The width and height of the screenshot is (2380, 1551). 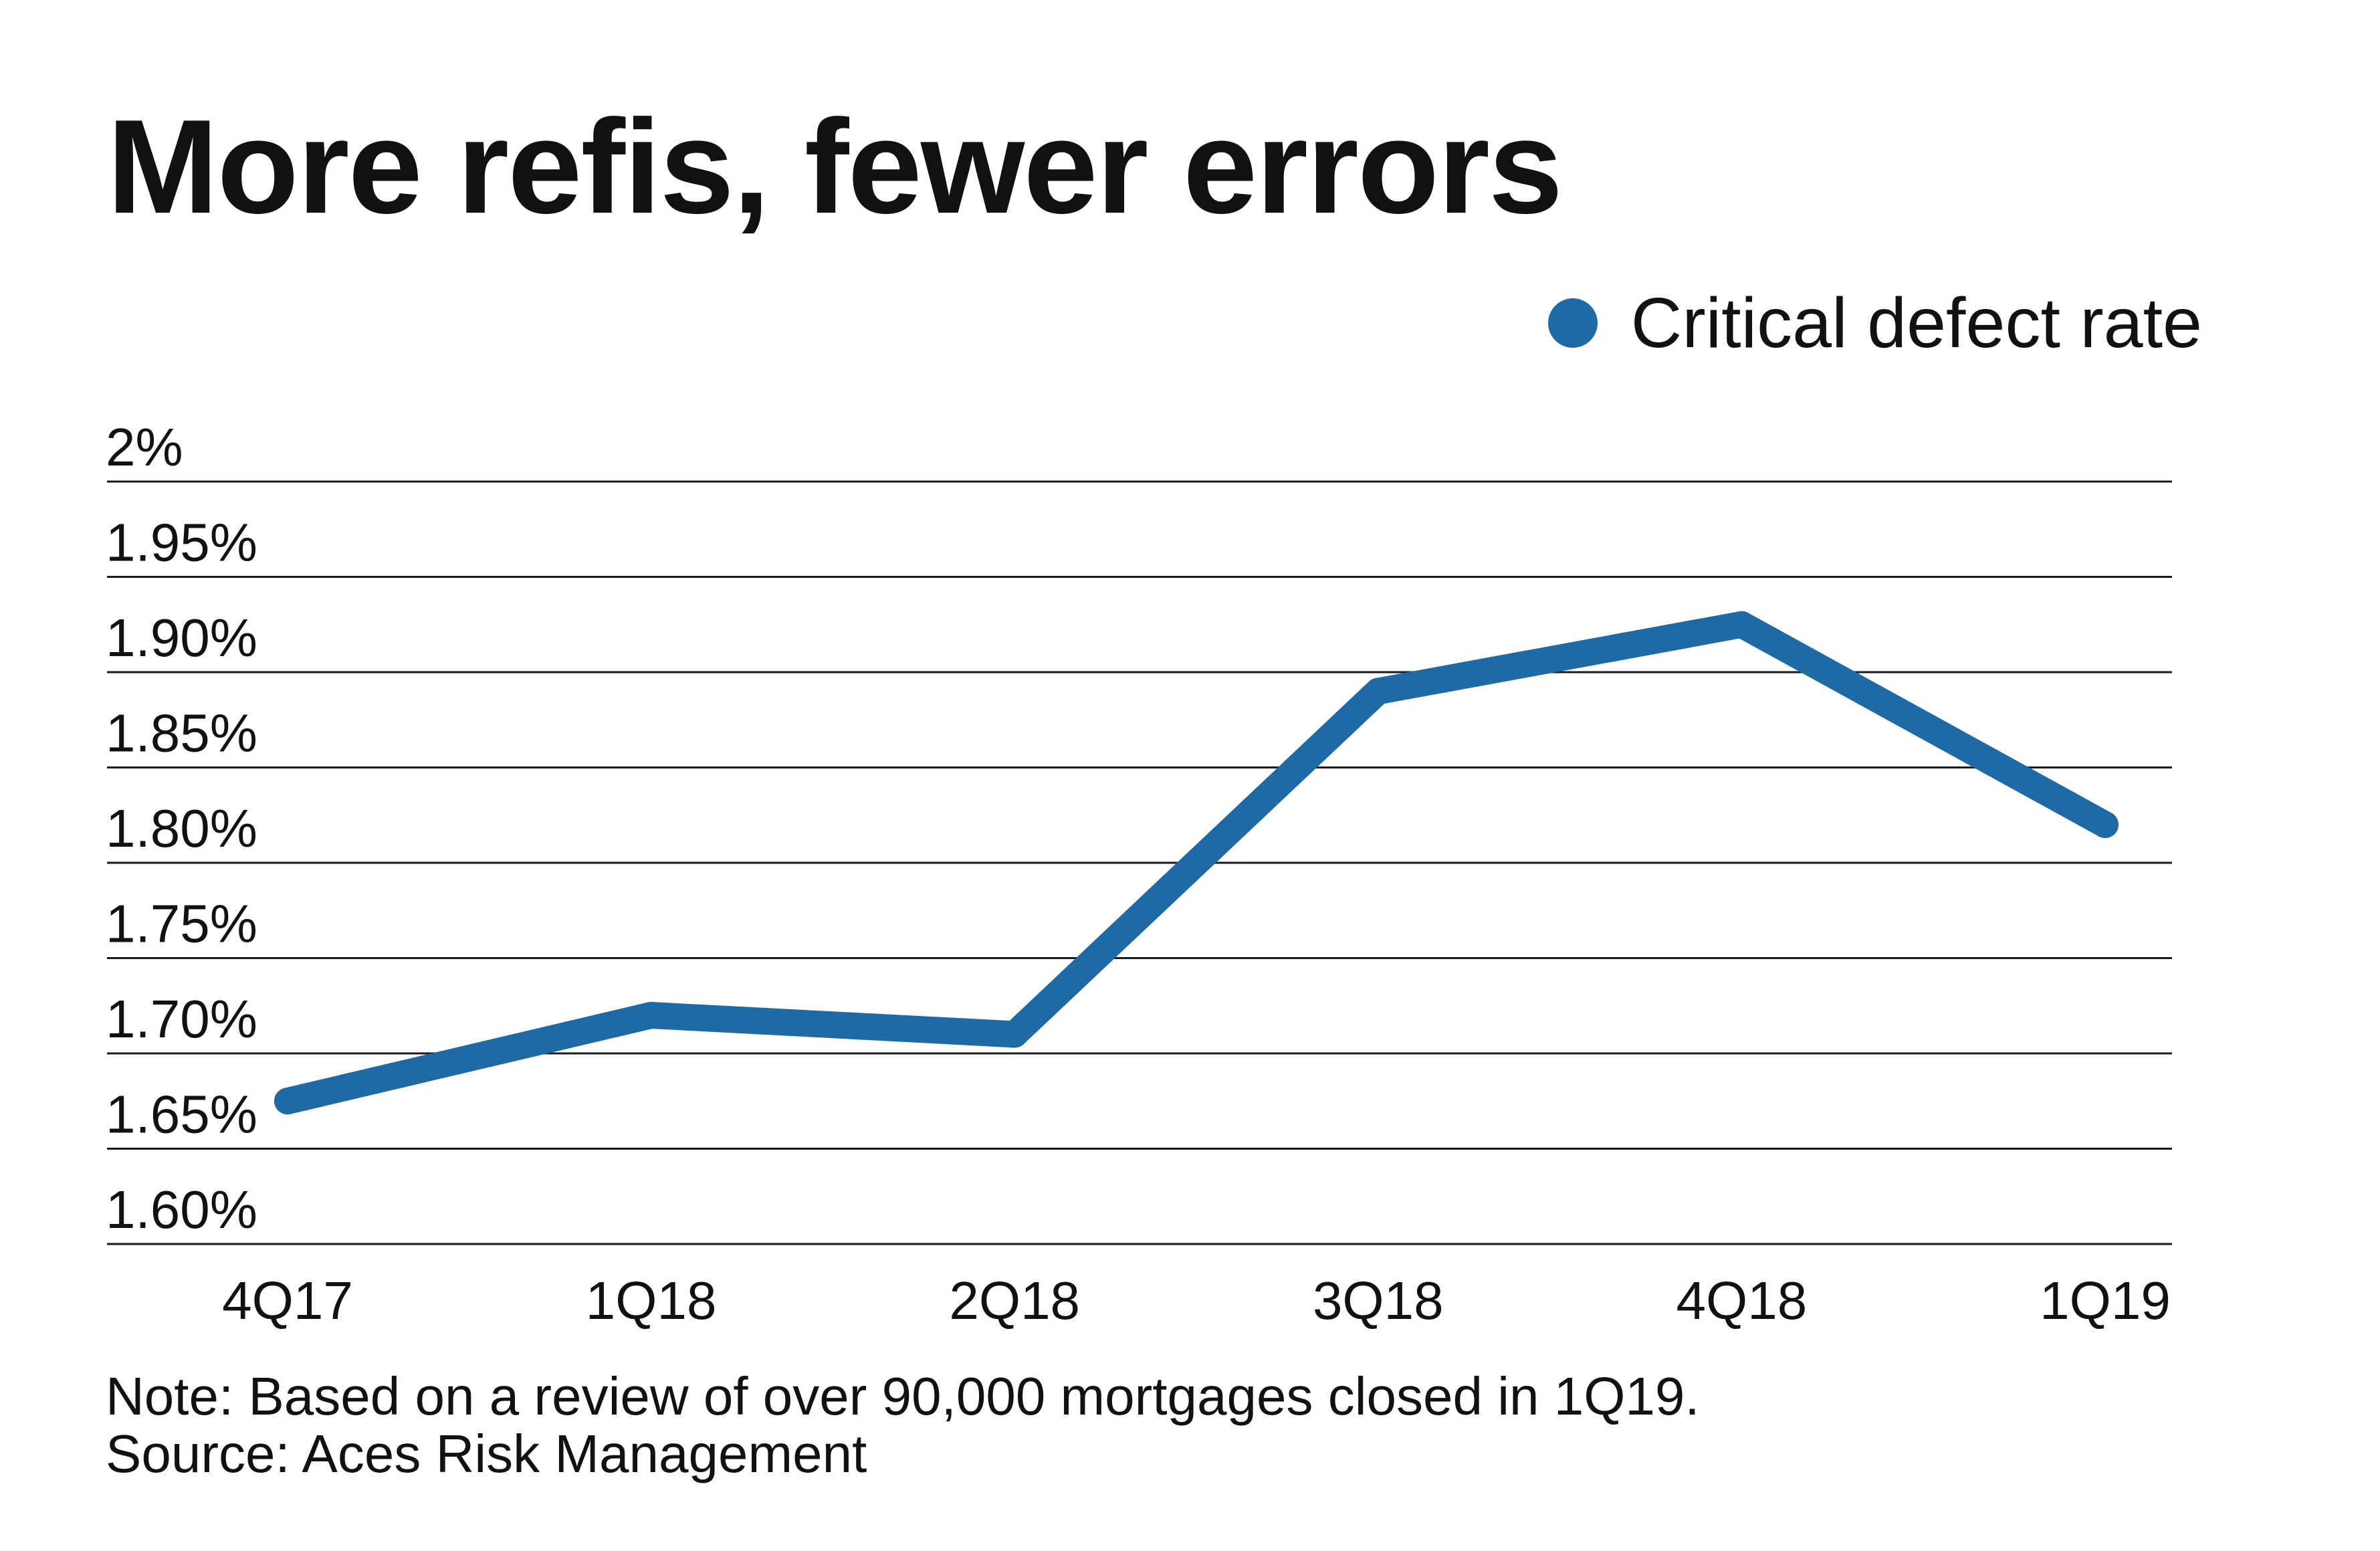 I want to click on y-tick-label-1-90: 1.90%, so click(x=181, y=637).